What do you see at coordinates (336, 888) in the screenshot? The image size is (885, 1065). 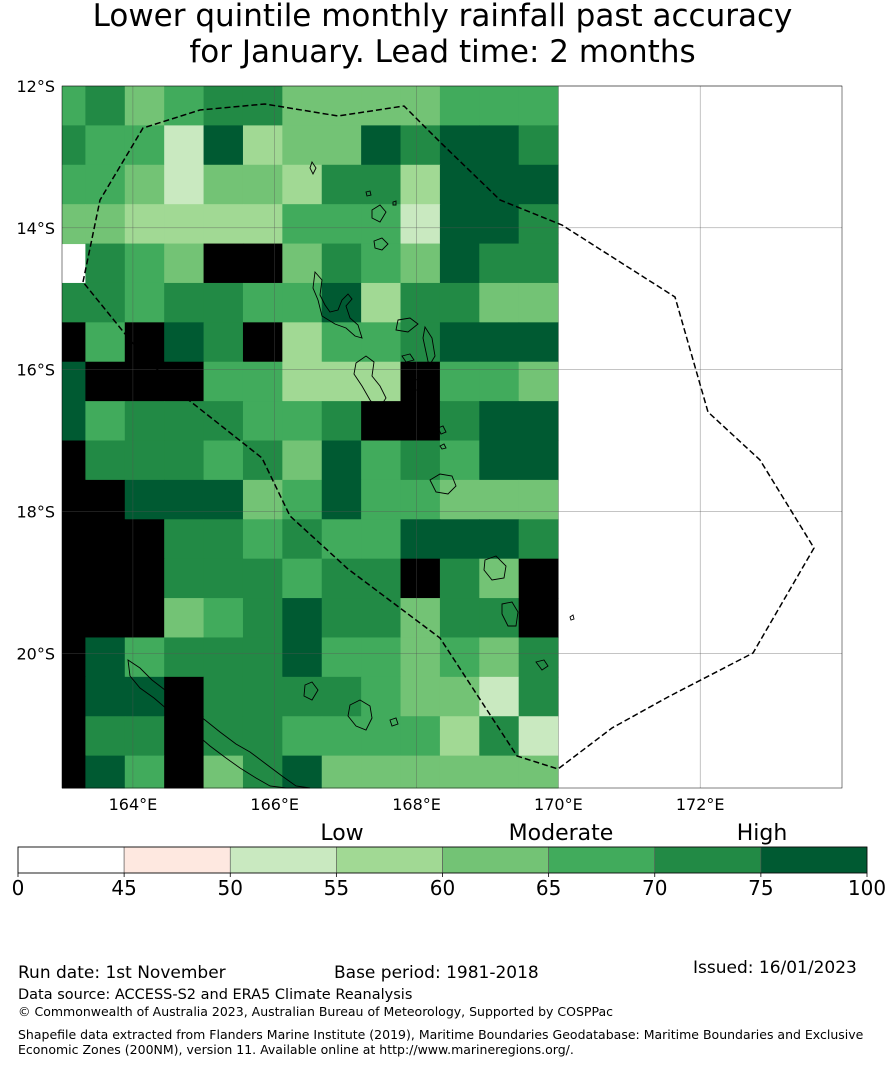 I see `colorbar-tick-label: 55` at bounding box center [336, 888].